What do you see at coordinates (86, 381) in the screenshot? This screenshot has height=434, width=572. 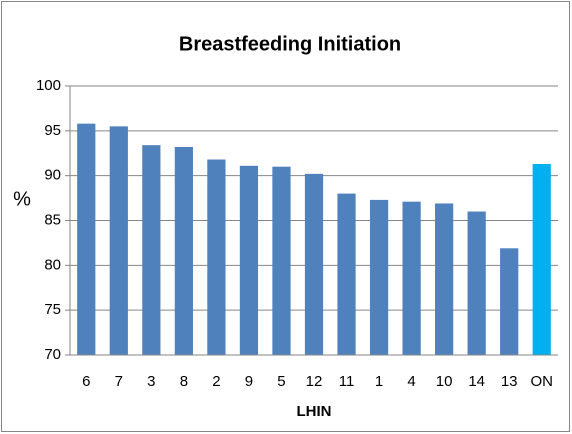 I see `x-tick-label: 6` at bounding box center [86, 381].